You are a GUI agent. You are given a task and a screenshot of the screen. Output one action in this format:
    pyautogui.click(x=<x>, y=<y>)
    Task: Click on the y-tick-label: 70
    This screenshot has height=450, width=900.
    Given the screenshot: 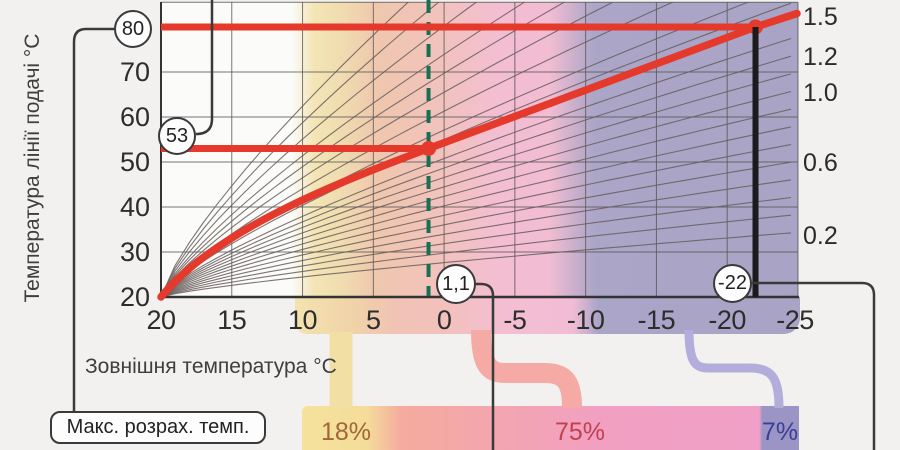 What is the action you would take?
    pyautogui.click(x=134, y=72)
    